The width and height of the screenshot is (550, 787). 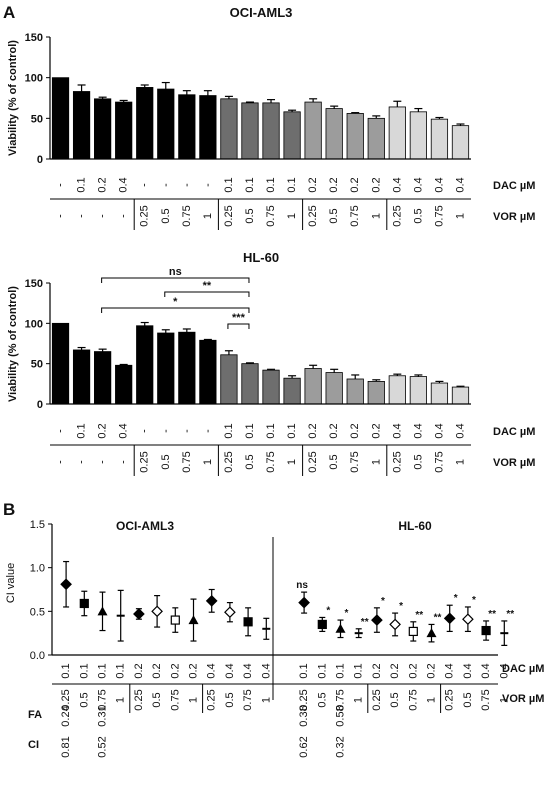 I want to click on fa-value-label: 0.24, so click(x=66, y=715).